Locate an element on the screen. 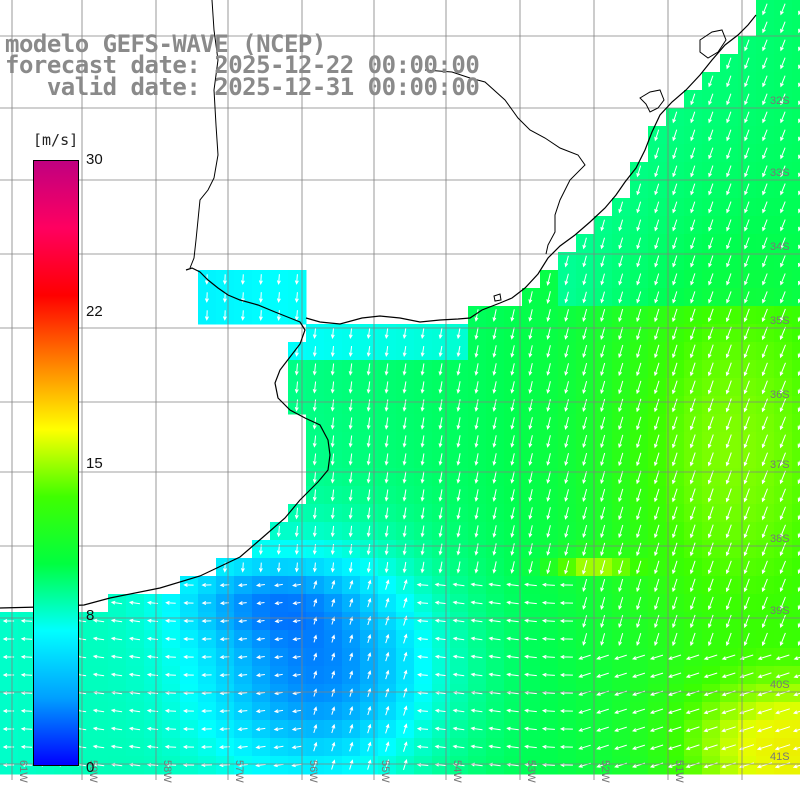 This screenshot has height=800, width=800. lat-label-38s: 38S is located at coordinates (780, 539).